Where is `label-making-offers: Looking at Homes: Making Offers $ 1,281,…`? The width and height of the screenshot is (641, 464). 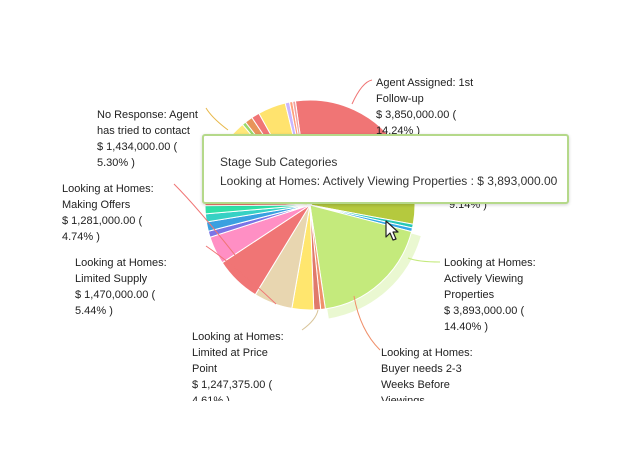 label-making-offers: Looking at Homes: Making Offers $ 1,281,… is located at coordinates (108, 213).